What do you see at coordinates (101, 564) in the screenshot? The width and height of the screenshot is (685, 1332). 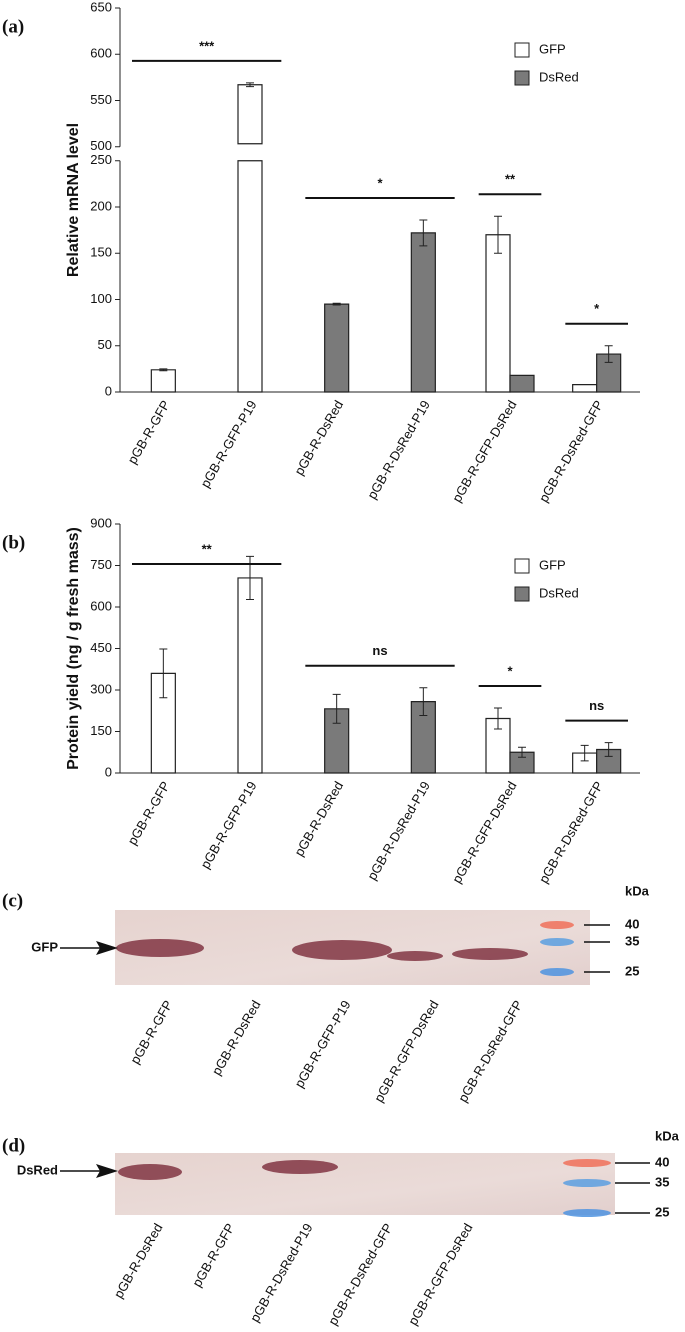 I see `y-tick-label: 750` at bounding box center [101, 564].